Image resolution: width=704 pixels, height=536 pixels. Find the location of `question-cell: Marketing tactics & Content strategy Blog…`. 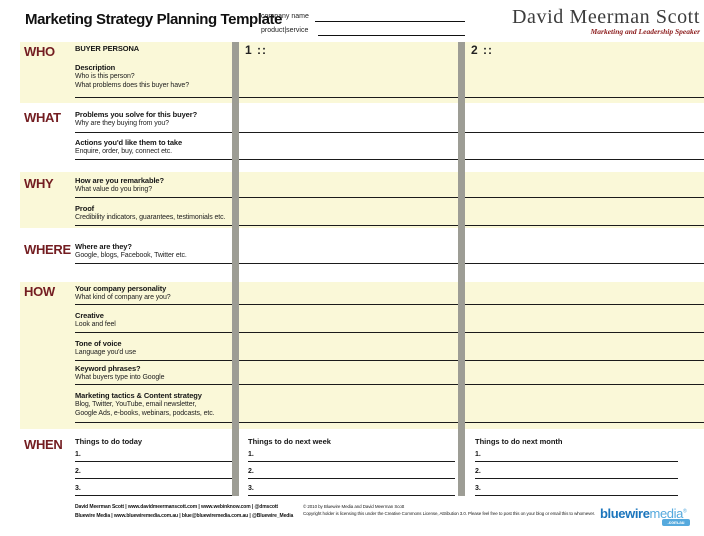

question-cell: Marketing tactics & Content strategy Blog… is located at coordinates (155, 404).